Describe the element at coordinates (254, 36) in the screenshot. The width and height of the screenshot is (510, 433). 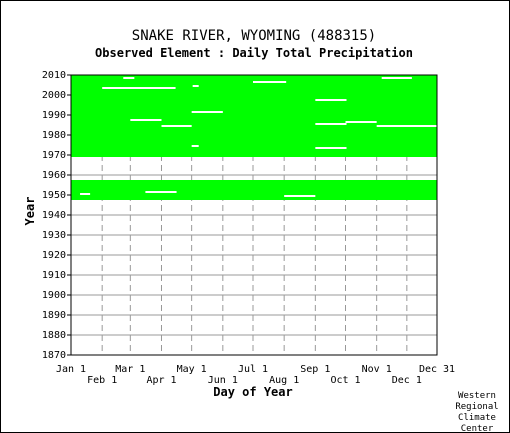
I see `chart-title: SNAKE RIVER, WYOMING (488315)` at that location.